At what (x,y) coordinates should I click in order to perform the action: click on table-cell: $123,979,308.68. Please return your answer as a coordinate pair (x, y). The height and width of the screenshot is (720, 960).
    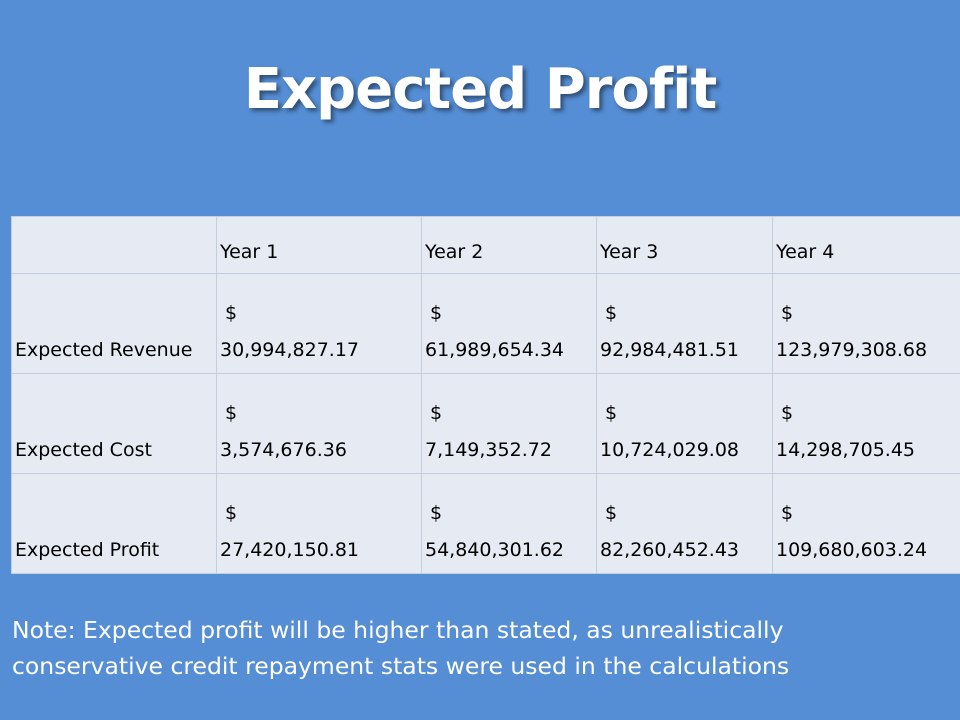
    Looking at the image, I should click on (866, 323).